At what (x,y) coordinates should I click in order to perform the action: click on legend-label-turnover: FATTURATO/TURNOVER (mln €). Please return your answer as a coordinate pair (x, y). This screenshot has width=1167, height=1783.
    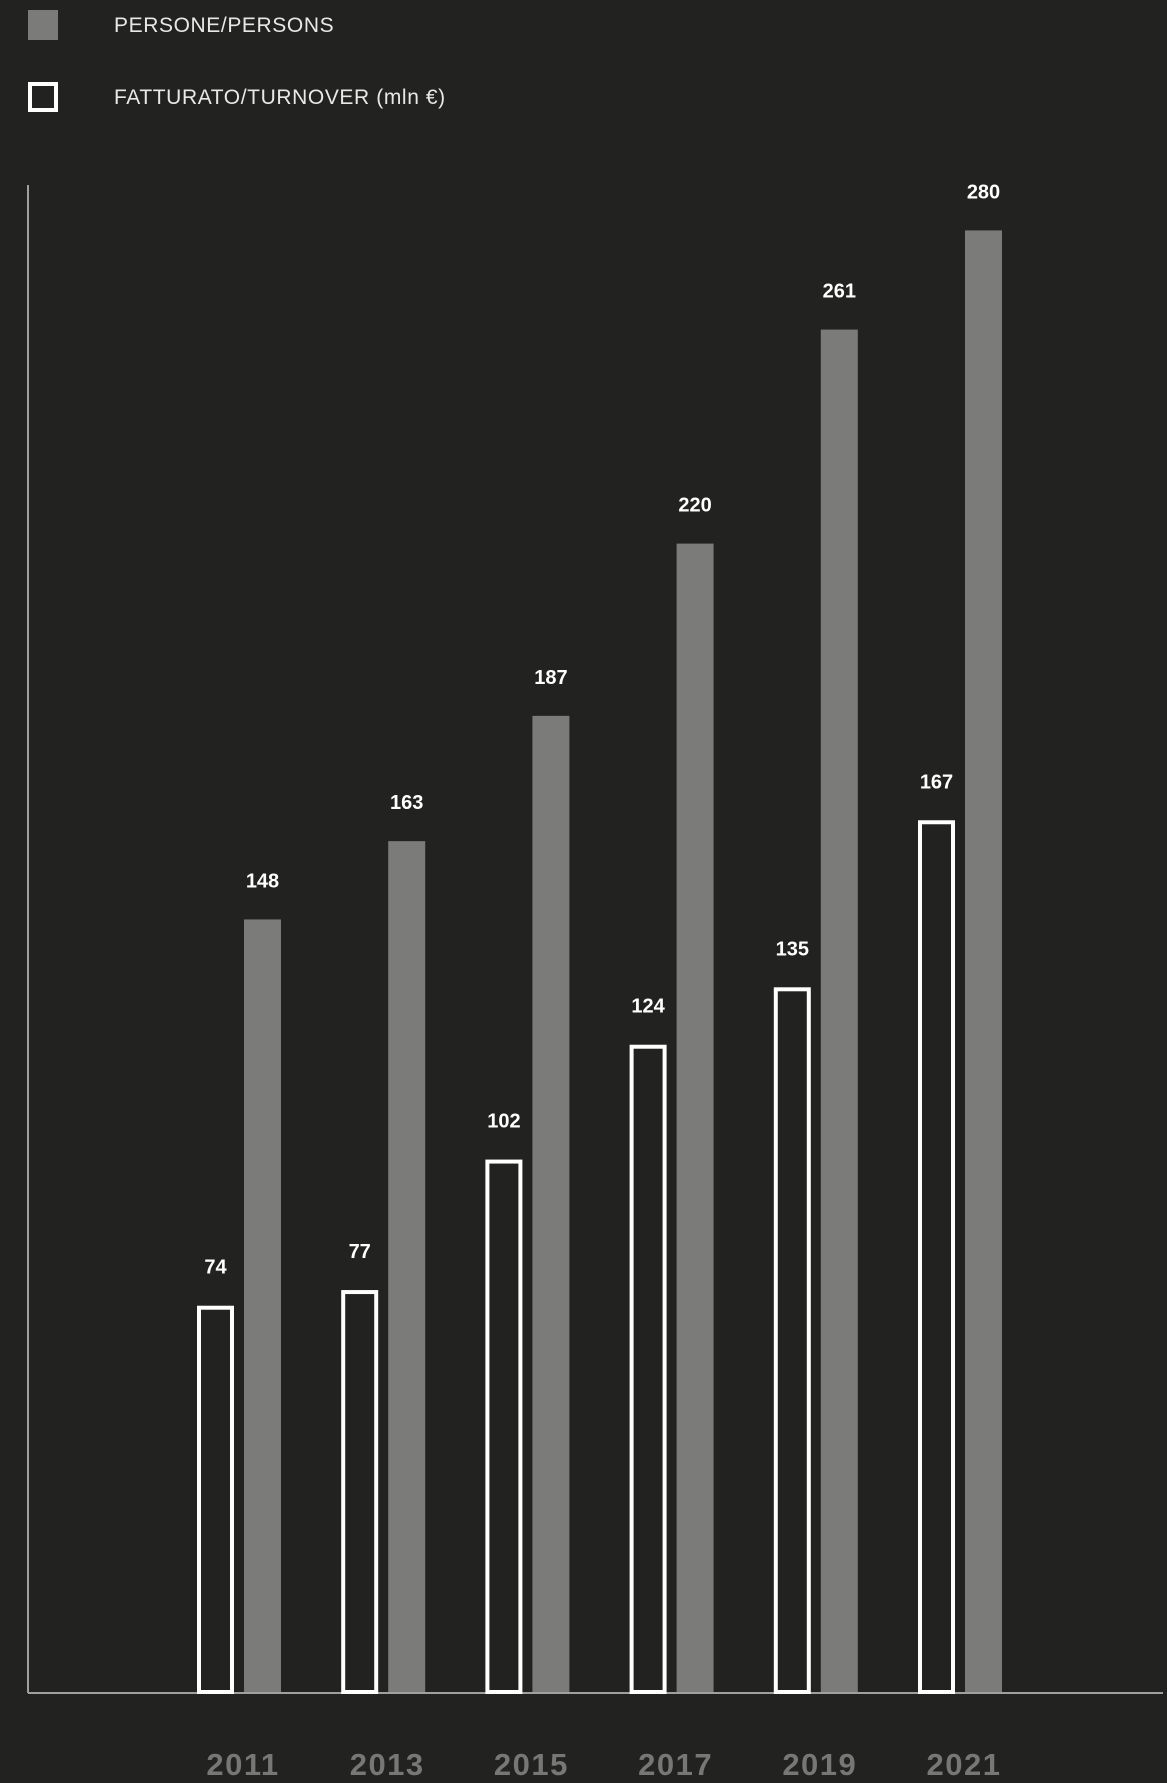
    Looking at the image, I should click on (280, 97).